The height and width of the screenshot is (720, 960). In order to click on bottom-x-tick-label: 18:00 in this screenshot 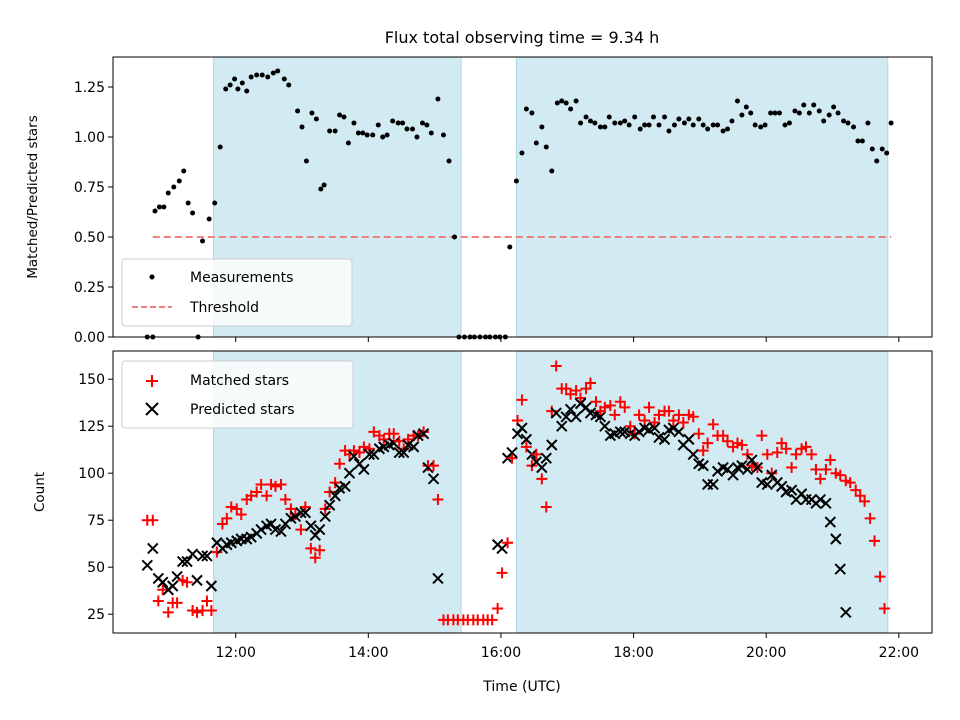, I will do `click(633, 653)`.